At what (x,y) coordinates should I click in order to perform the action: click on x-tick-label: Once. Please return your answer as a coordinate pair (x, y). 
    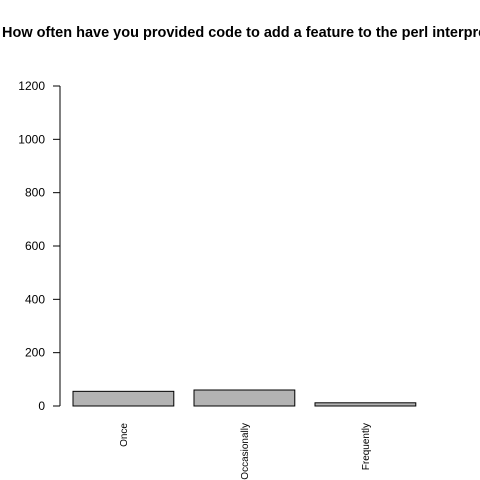
    Looking at the image, I should click on (124, 435).